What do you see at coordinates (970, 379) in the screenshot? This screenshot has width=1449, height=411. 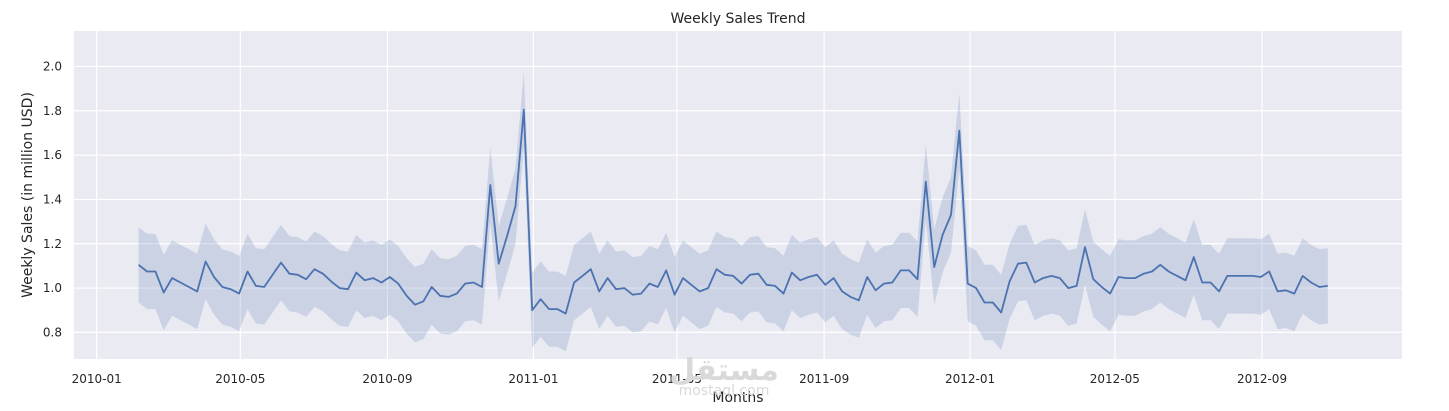 I see `x-tick-label: 2012-01` at bounding box center [970, 379].